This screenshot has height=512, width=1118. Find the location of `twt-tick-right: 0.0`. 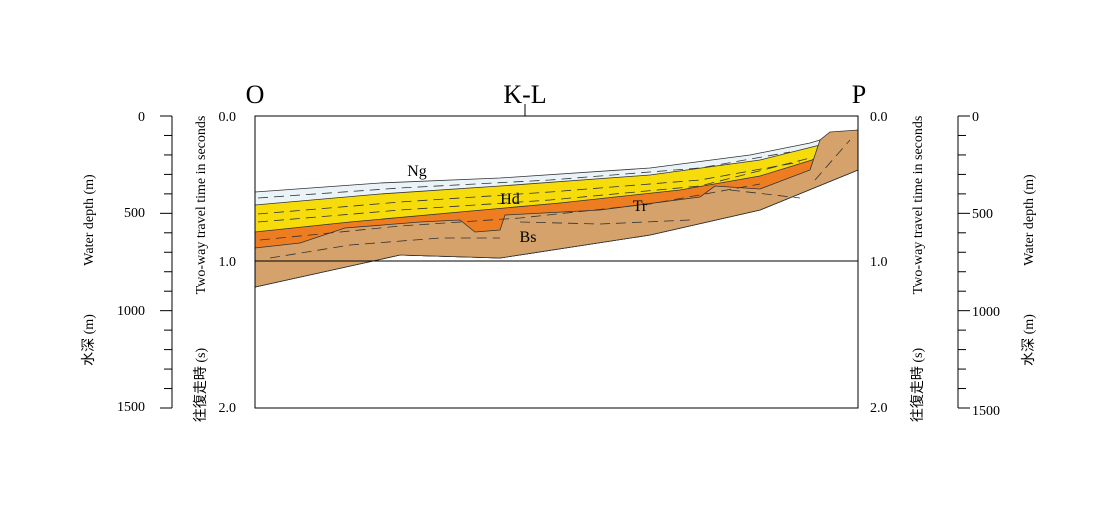

twt-tick-right: 0.0 is located at coordinates (879, 117).